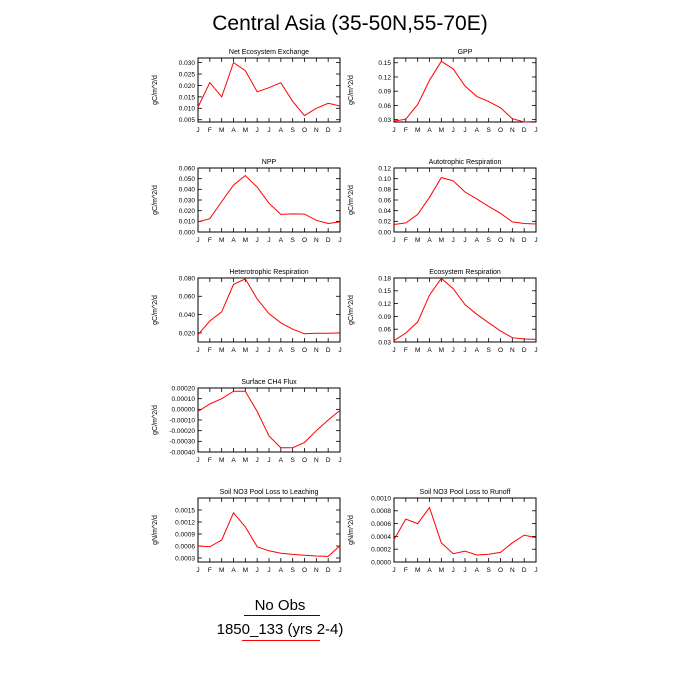 The width and height of the screenshot is (700, 700). I want to click on y-tick-label: 0.0003, so click(185, 558).